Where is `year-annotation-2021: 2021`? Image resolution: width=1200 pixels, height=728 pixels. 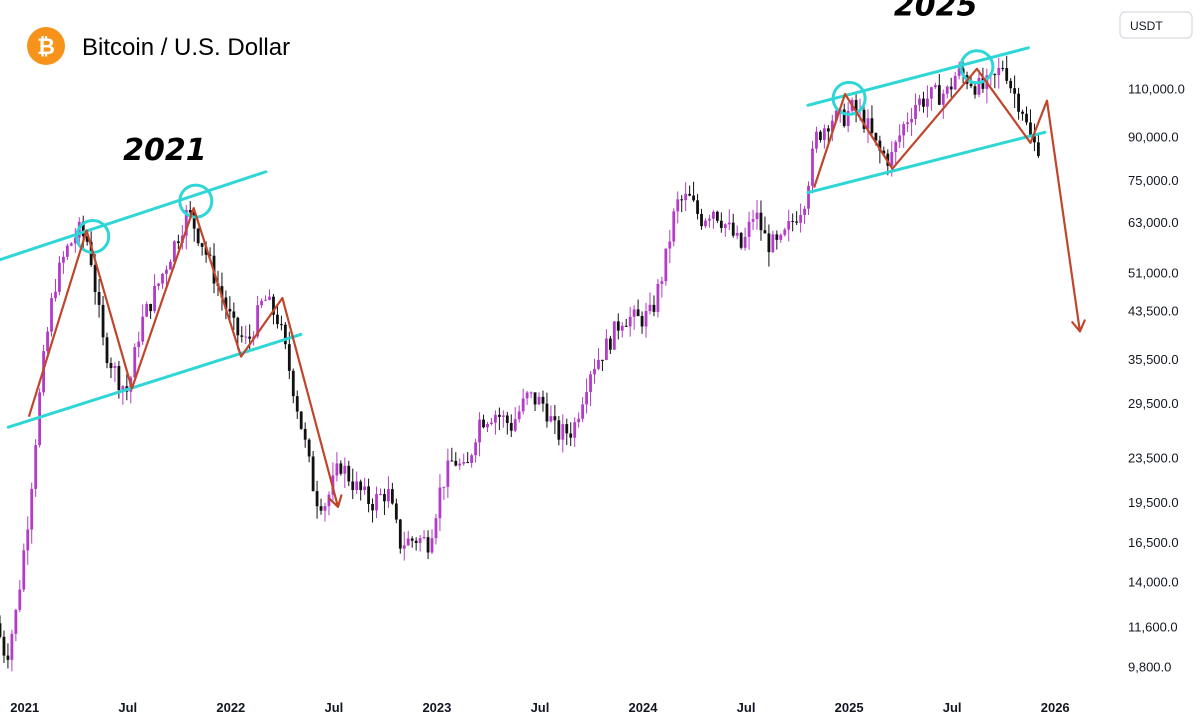
year-annotation-2021: 2021 is located at coordinates (165, 150).